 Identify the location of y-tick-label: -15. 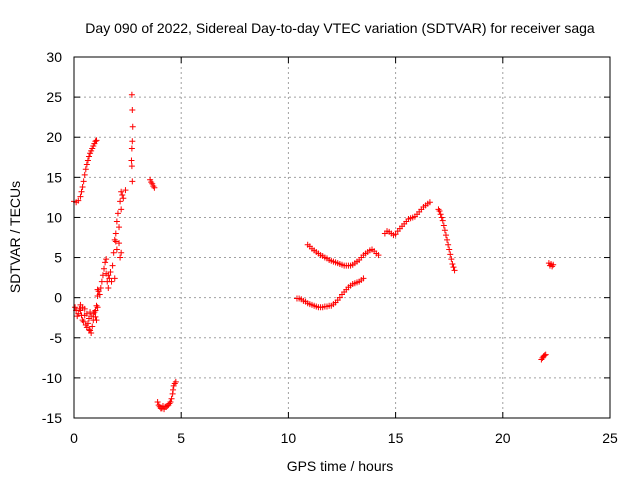
(52, 418).